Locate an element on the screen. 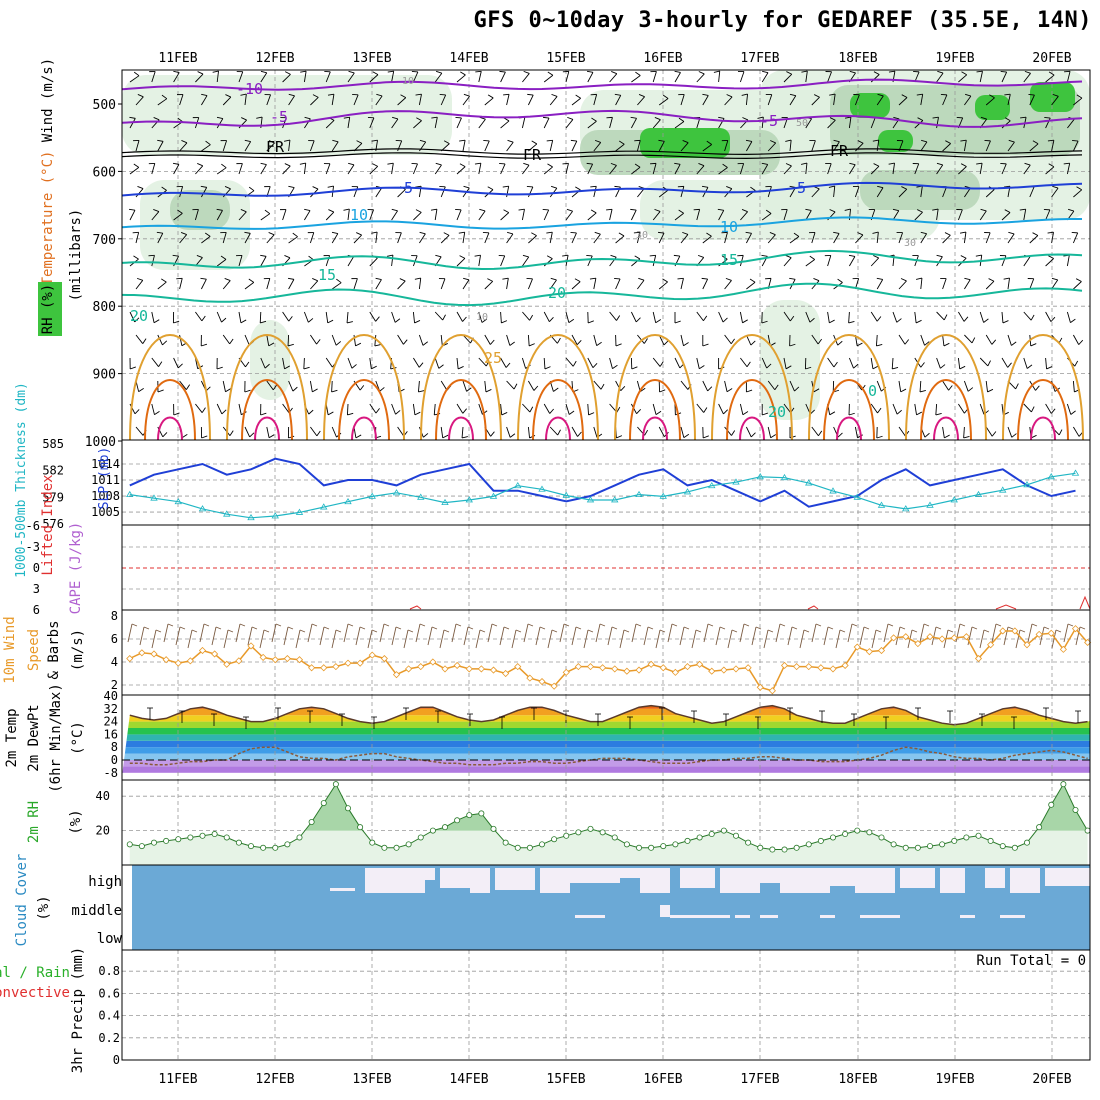 The image size is (1100, 1100). contour-label-freezing: FR is located at coordinates (275, 147).